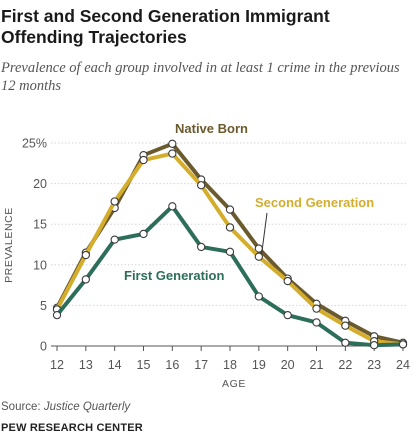 Image resolution: width=414 pixels, height=444 pixels. Describe the element at coordinates (115, 365) in the screenshot. I see `x-tick-label-14: 14` at that location.